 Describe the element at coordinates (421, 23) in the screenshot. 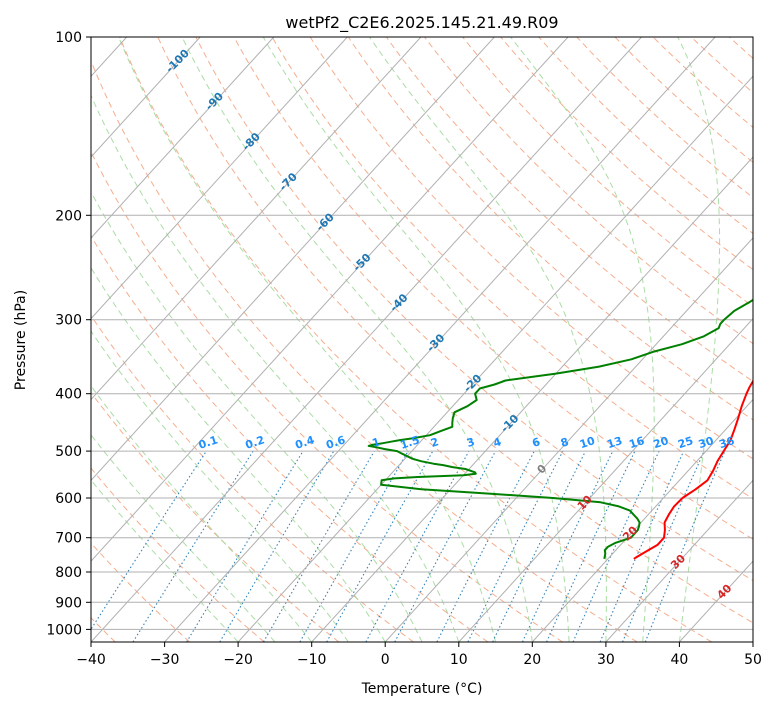

I see `chart-title: wetPf2_C2E6.2025.145.21.49.R09` at that location.